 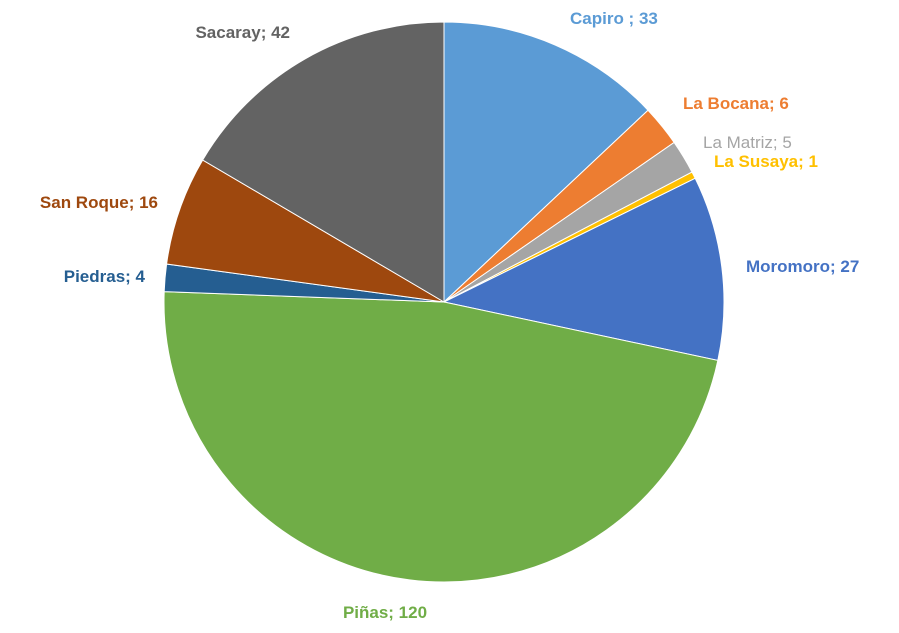 What do you see at coordinates (105, 276) in the screenshot?
I see `data-label-piedras: Piedras; 4` at bounding box center [105, 276].